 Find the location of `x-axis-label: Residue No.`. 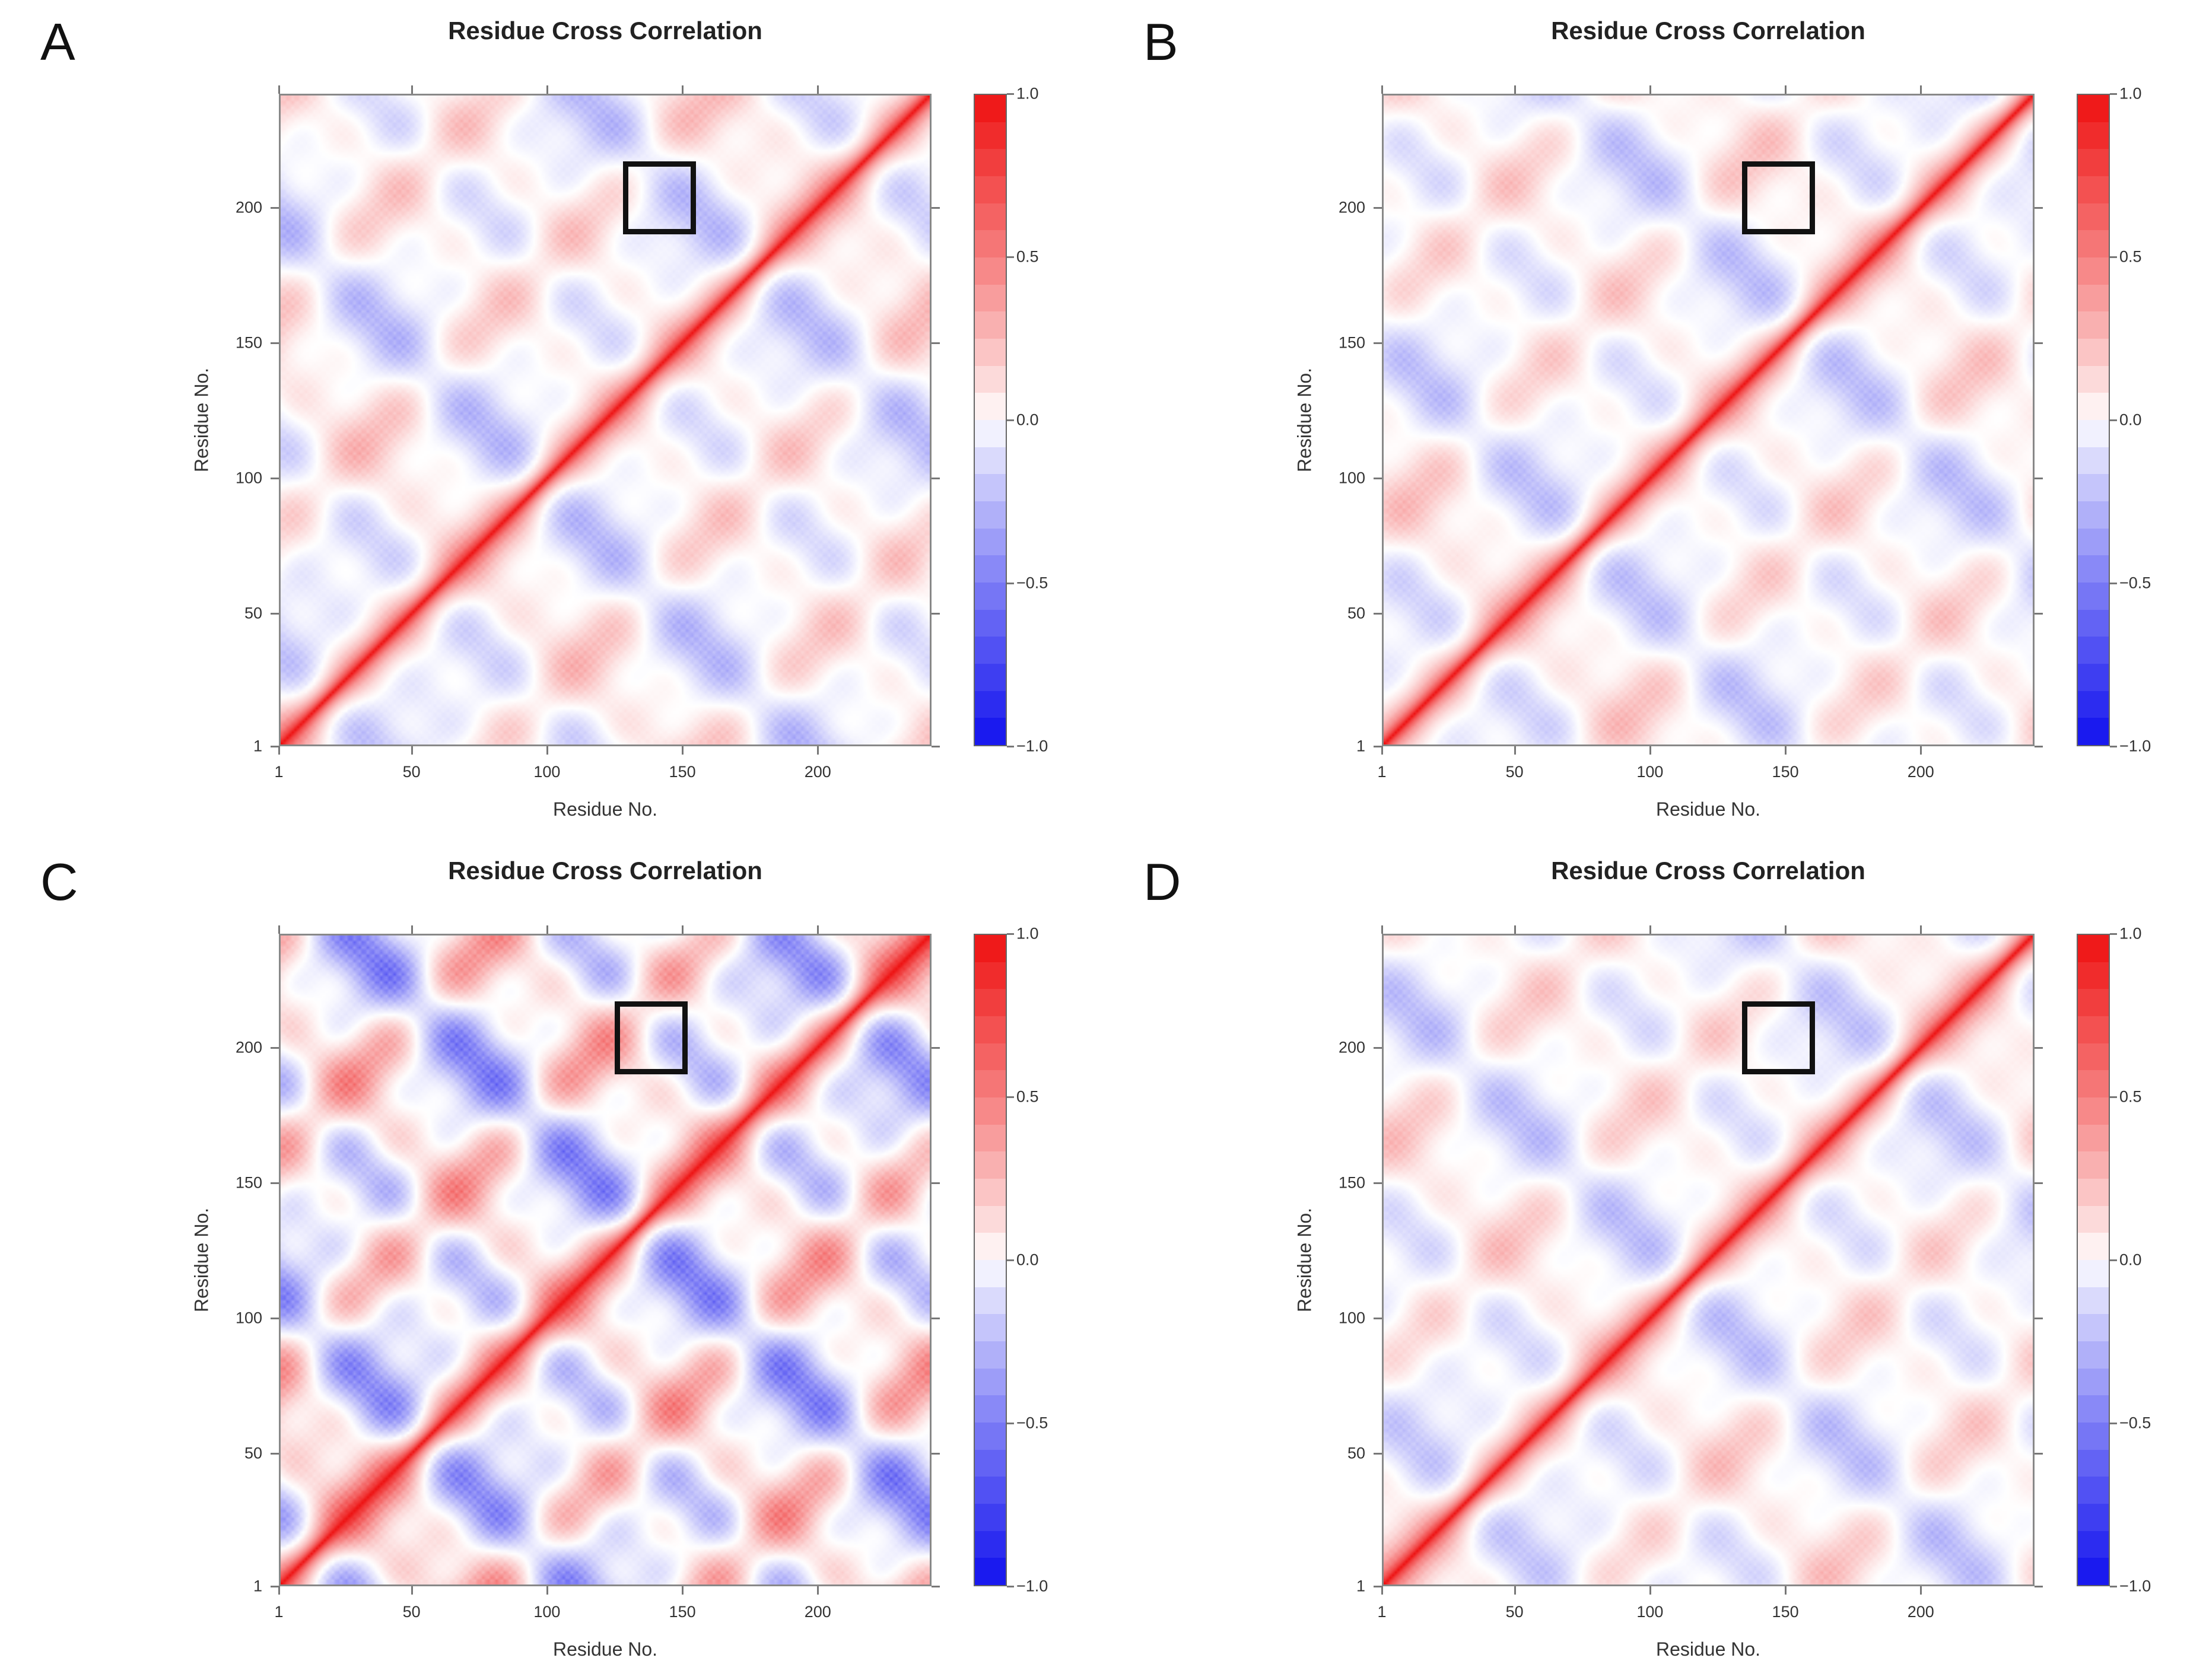

x-axis-label: Residue No. is located at coordinates (1708, 1649).